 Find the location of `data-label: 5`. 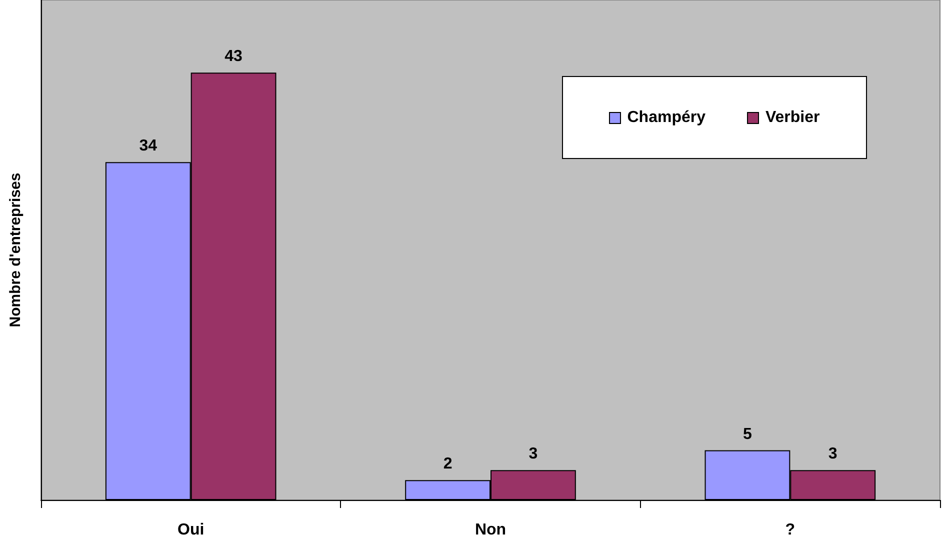

data-label: 5 is located at coordinates (747, 434).